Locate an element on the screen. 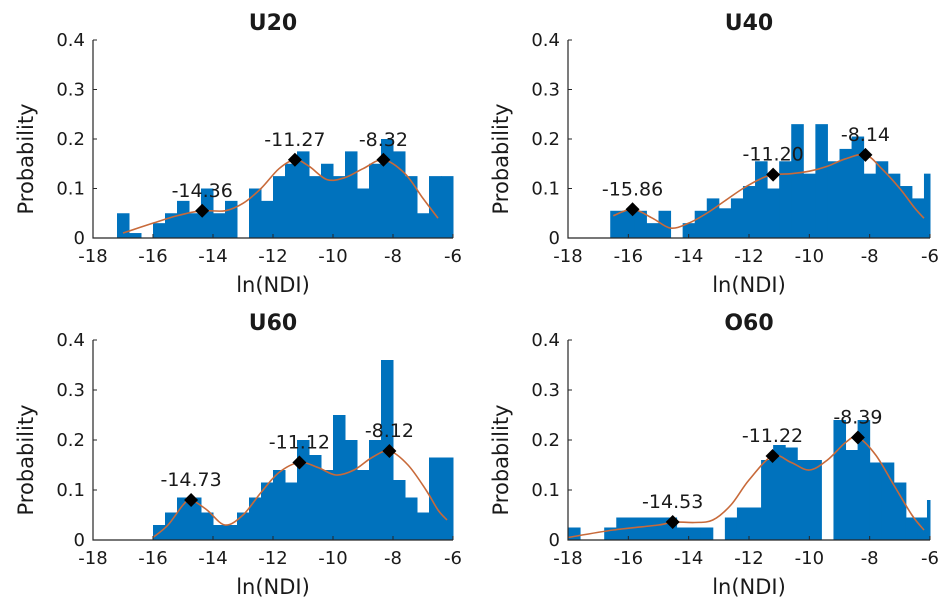  x-tick-label: -12 is located at coordinates (272, 558).